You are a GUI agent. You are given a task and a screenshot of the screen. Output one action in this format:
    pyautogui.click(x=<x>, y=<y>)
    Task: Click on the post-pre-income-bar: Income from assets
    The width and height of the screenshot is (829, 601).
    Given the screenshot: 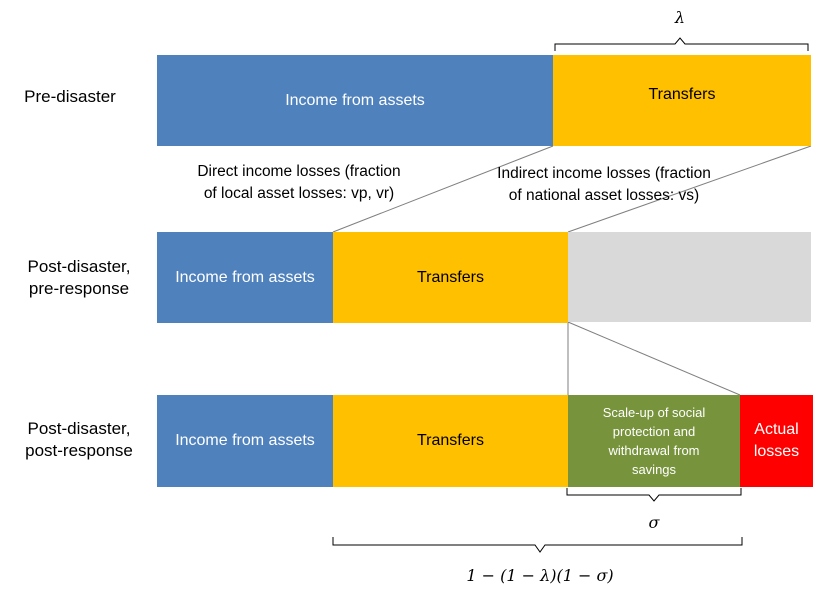 What is the action you would take?
    pyautogui.click(x=245, y=277)
    